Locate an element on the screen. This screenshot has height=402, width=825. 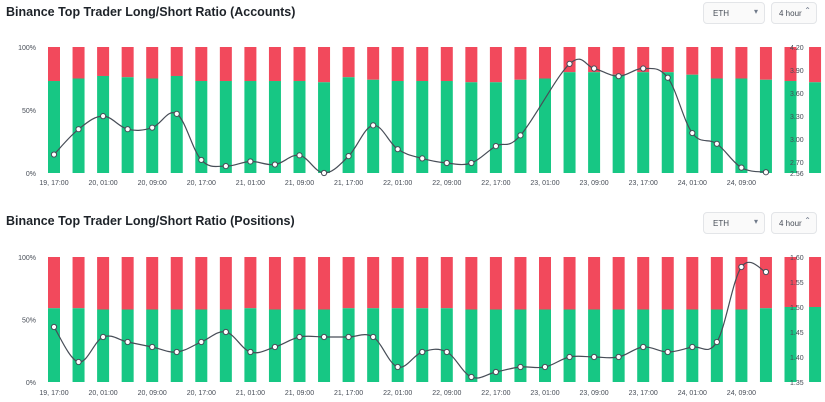
x-tick-label: 21, 17:00 is located at coordinates (348, 393).